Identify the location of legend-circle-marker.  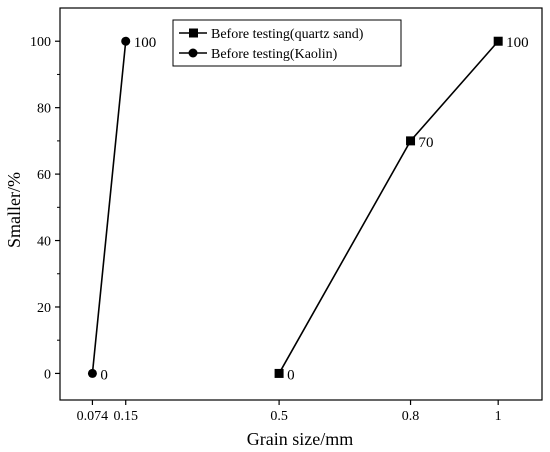
(193, 53).